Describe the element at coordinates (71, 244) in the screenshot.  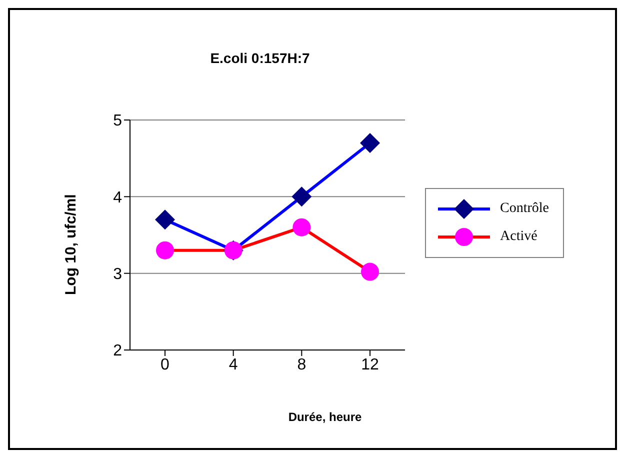
I see `y-axis-title: Log 10, ufc/ml` at that location.